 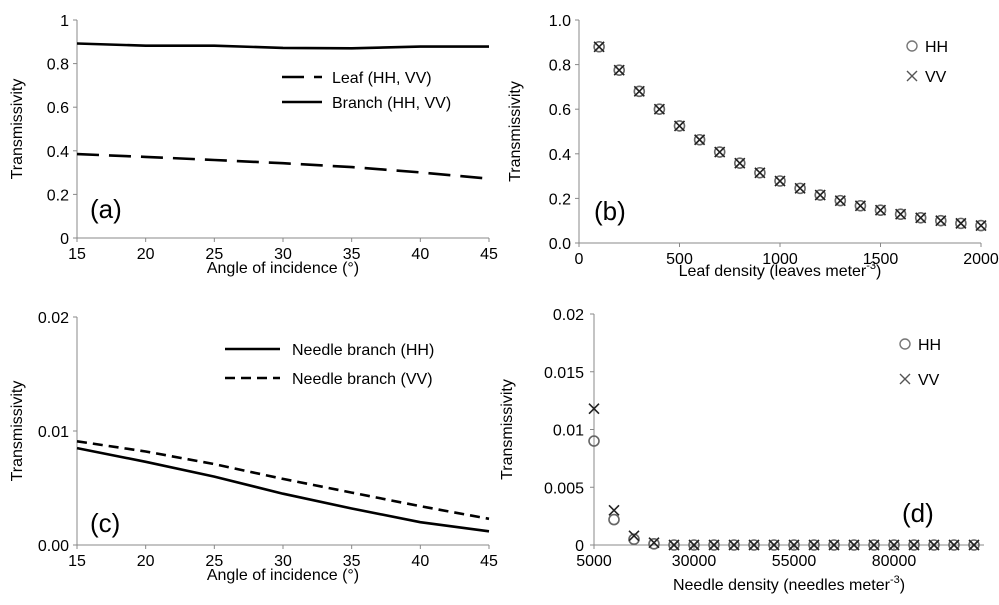 I want to click on y-tick-label: 0, so click(x=64, y=239).